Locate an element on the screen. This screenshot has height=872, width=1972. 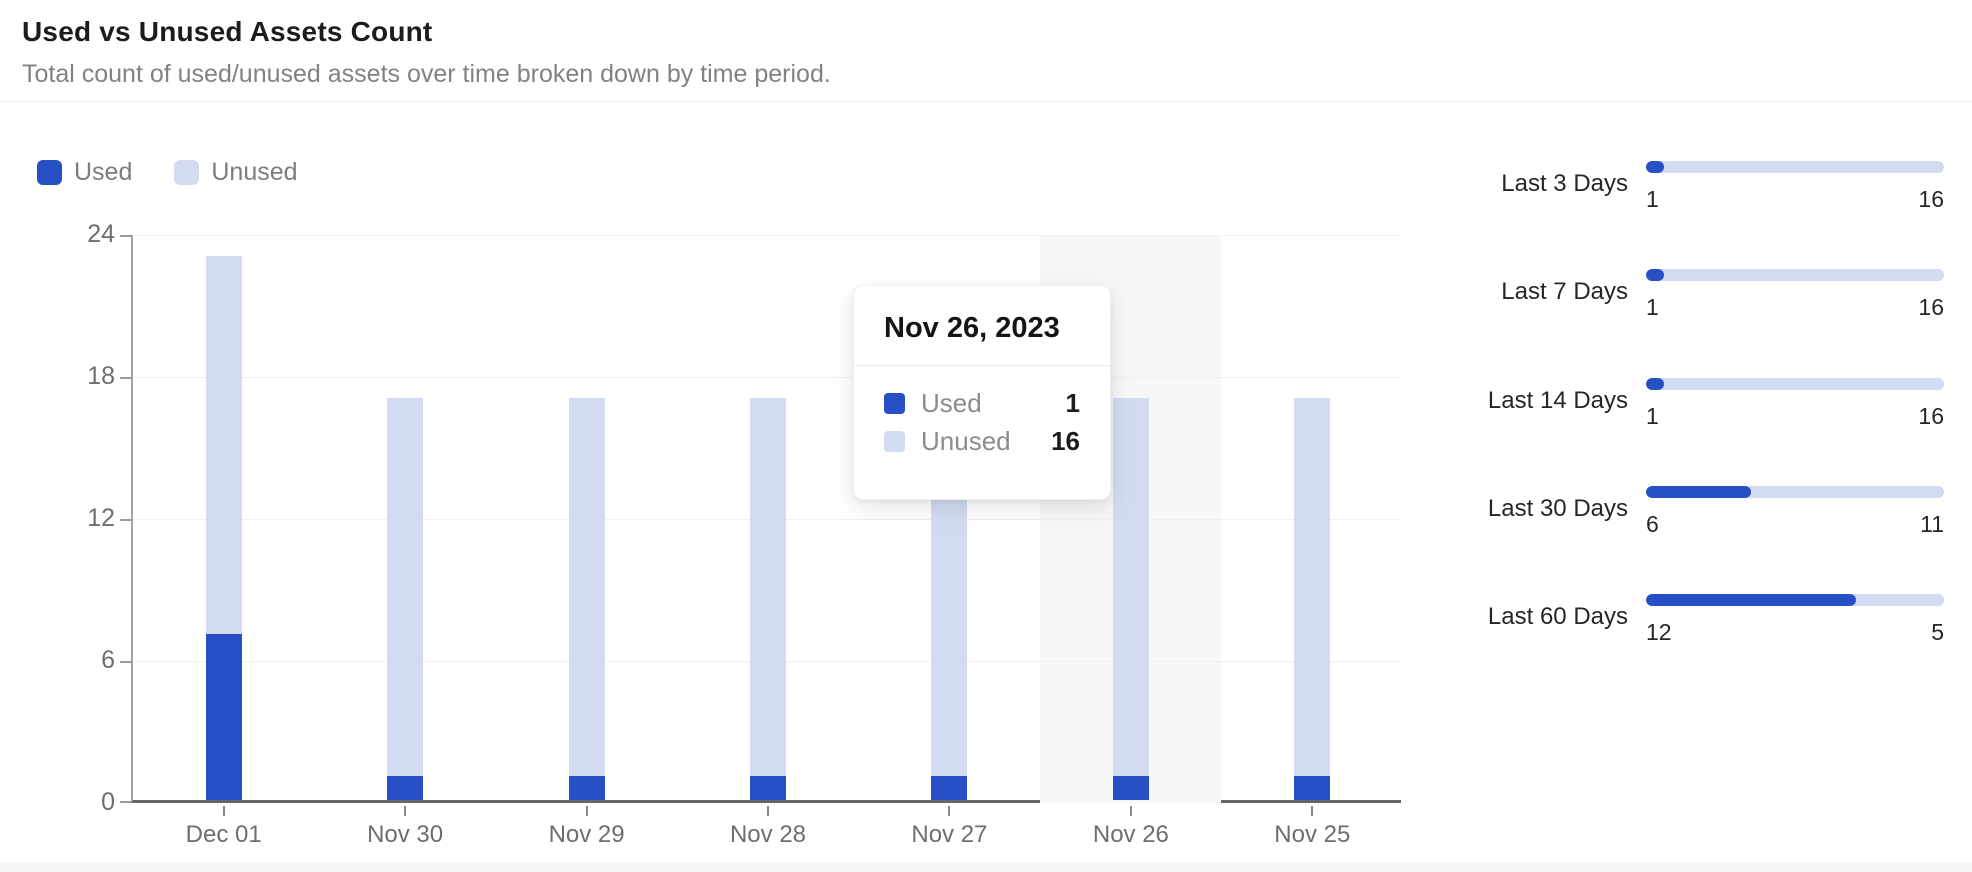
tooltip-body: Used 1 Unused 16 is located at coordinates (982, 411).